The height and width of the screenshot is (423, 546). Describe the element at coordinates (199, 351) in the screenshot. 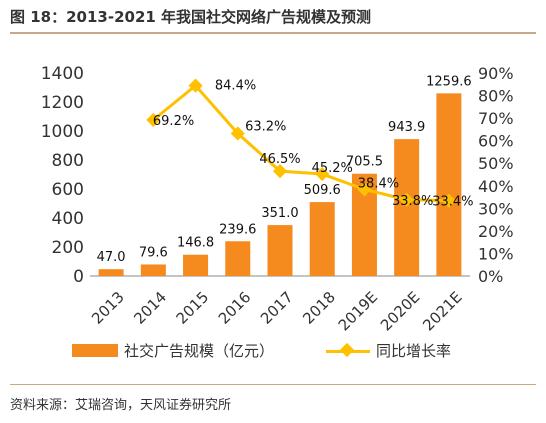

I see `legend-bar-label: 社交广告规模（亿元）` at that location.